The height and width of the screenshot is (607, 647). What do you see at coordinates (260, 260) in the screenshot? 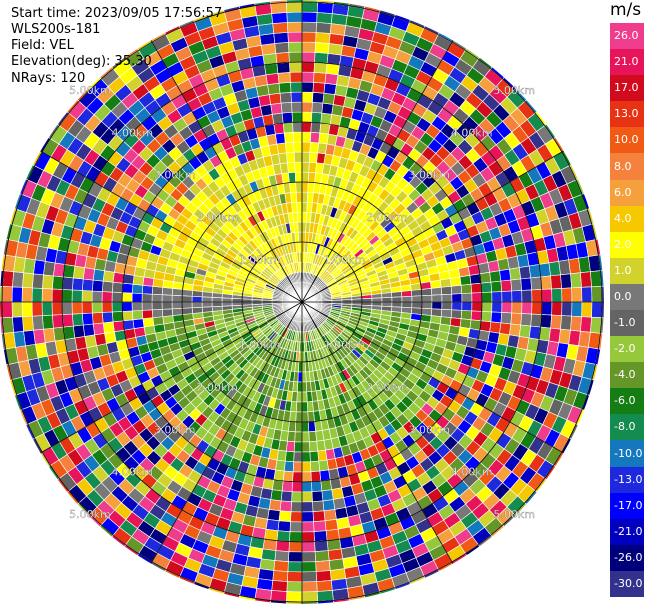
I see `range-ring-label: 1.00km` at bounding box center [260, 260].